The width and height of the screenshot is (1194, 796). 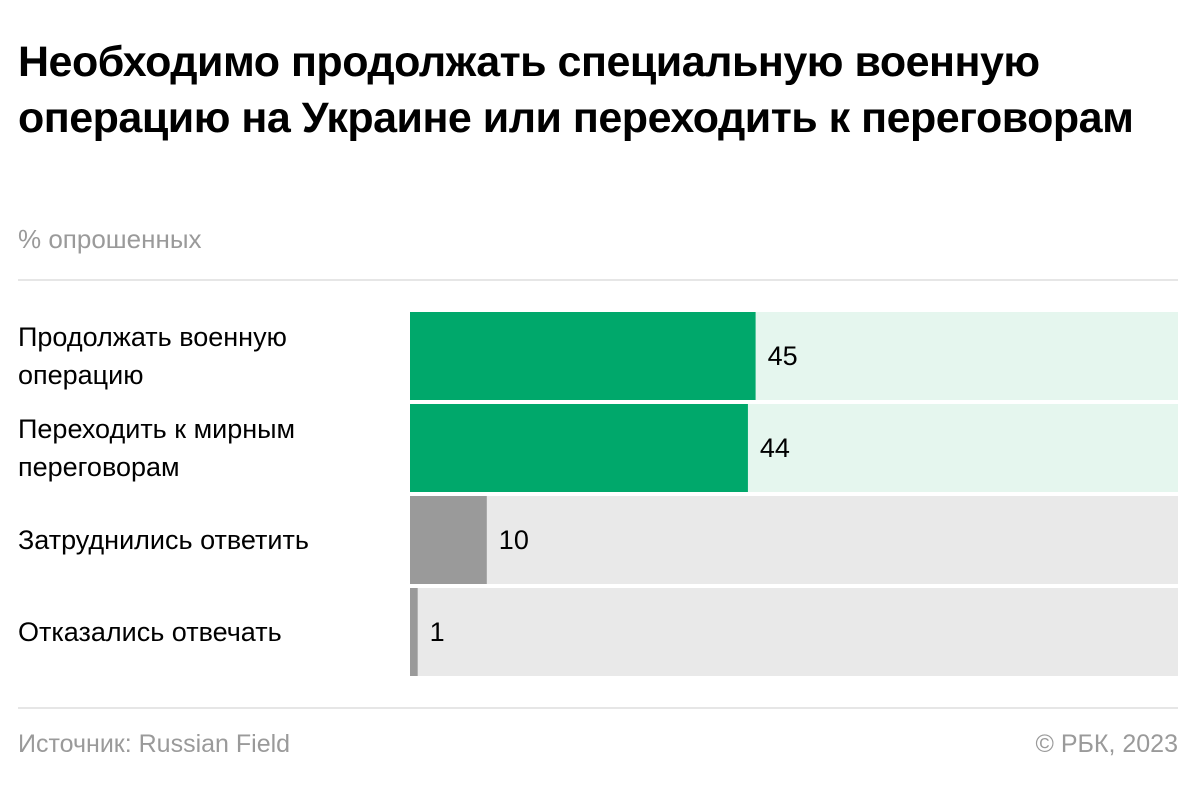 What do you see at coordinates (157, 448) in the screenshot?
I see `category-label: Переходить к мирным переговорам` at bounding box center [157, 448].